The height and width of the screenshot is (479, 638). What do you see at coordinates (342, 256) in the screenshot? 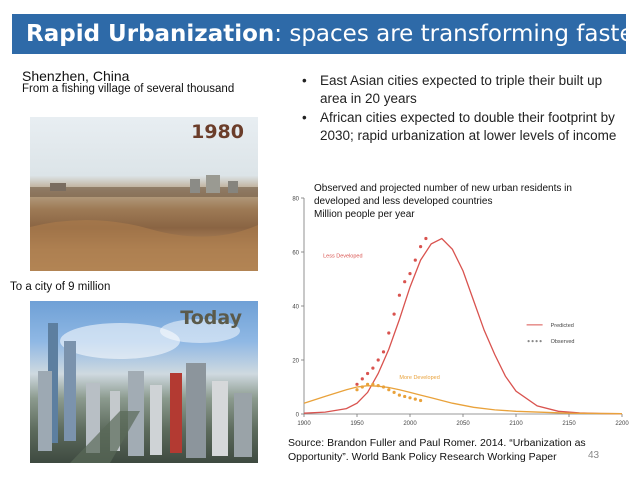
I see `annotation-less-developed: Less Developed` at bounding box center [342, 256].